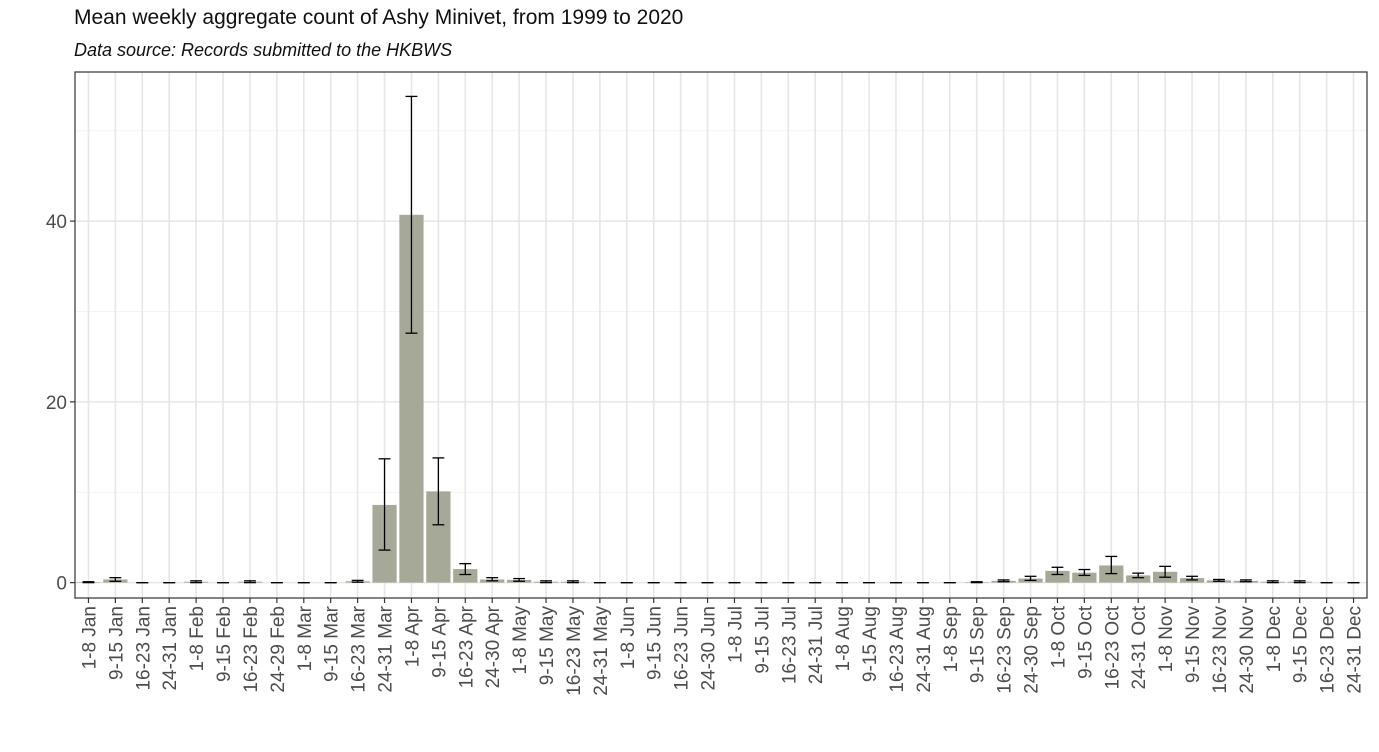  What do you see at coordinates (843, 639) in the screenshot?
I see `x-tick-label: 1-8 Aug` at bounding box center [843, 639].